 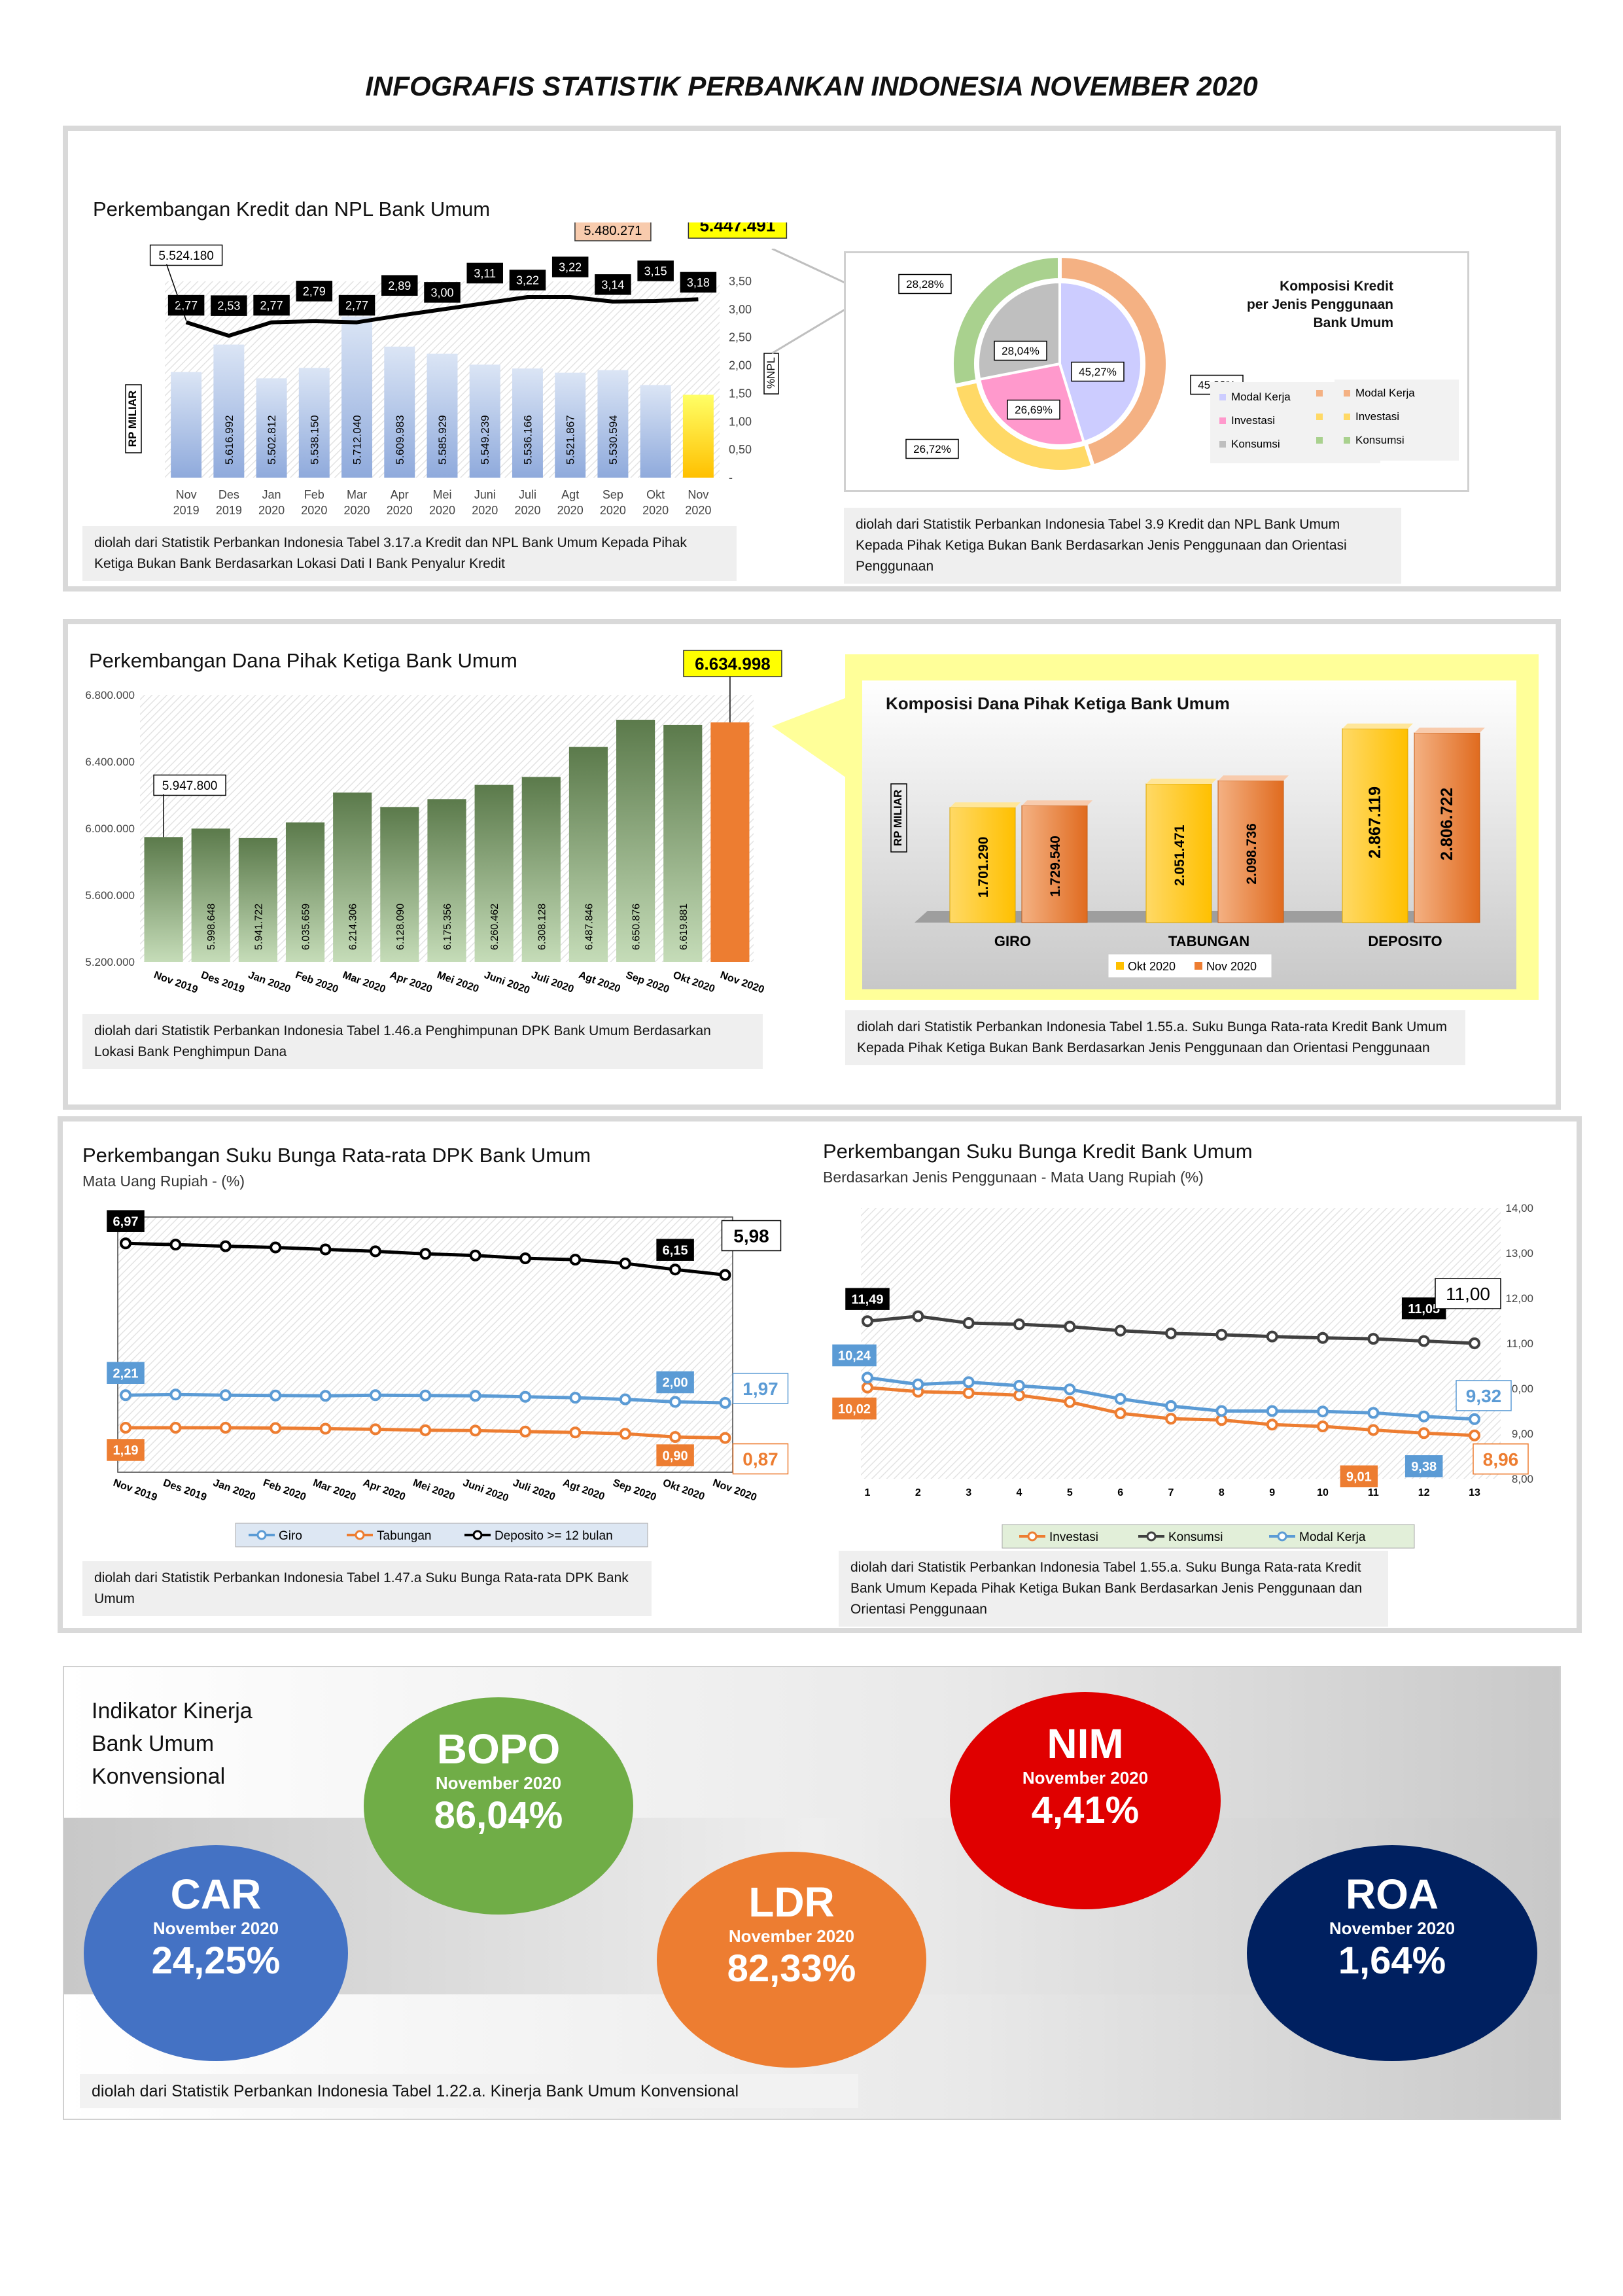 What do you see at coordinates (1222, 1492) in the screenshot?
I see `bunga-kredit-x-tick-label: 8` at bounding box center [1222, 1492].